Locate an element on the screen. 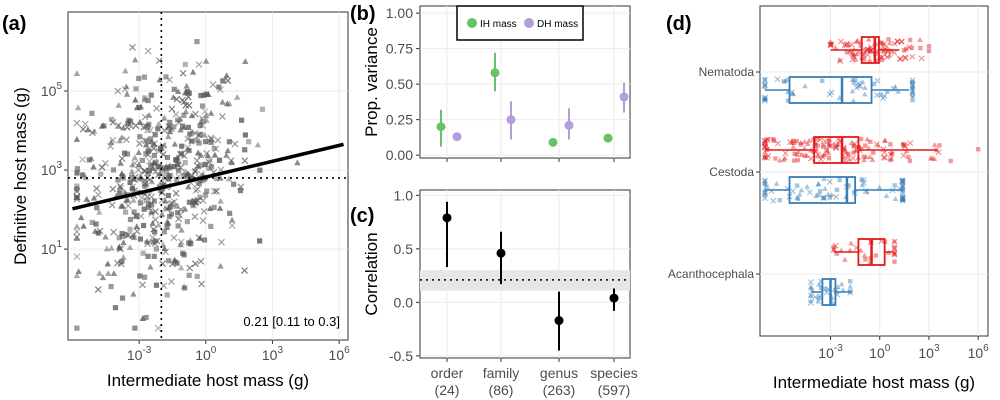 The height and width of the screenshot is (400, 1000). panel-d-xtick-label: 10-3 is located at coordinates (830, 352).